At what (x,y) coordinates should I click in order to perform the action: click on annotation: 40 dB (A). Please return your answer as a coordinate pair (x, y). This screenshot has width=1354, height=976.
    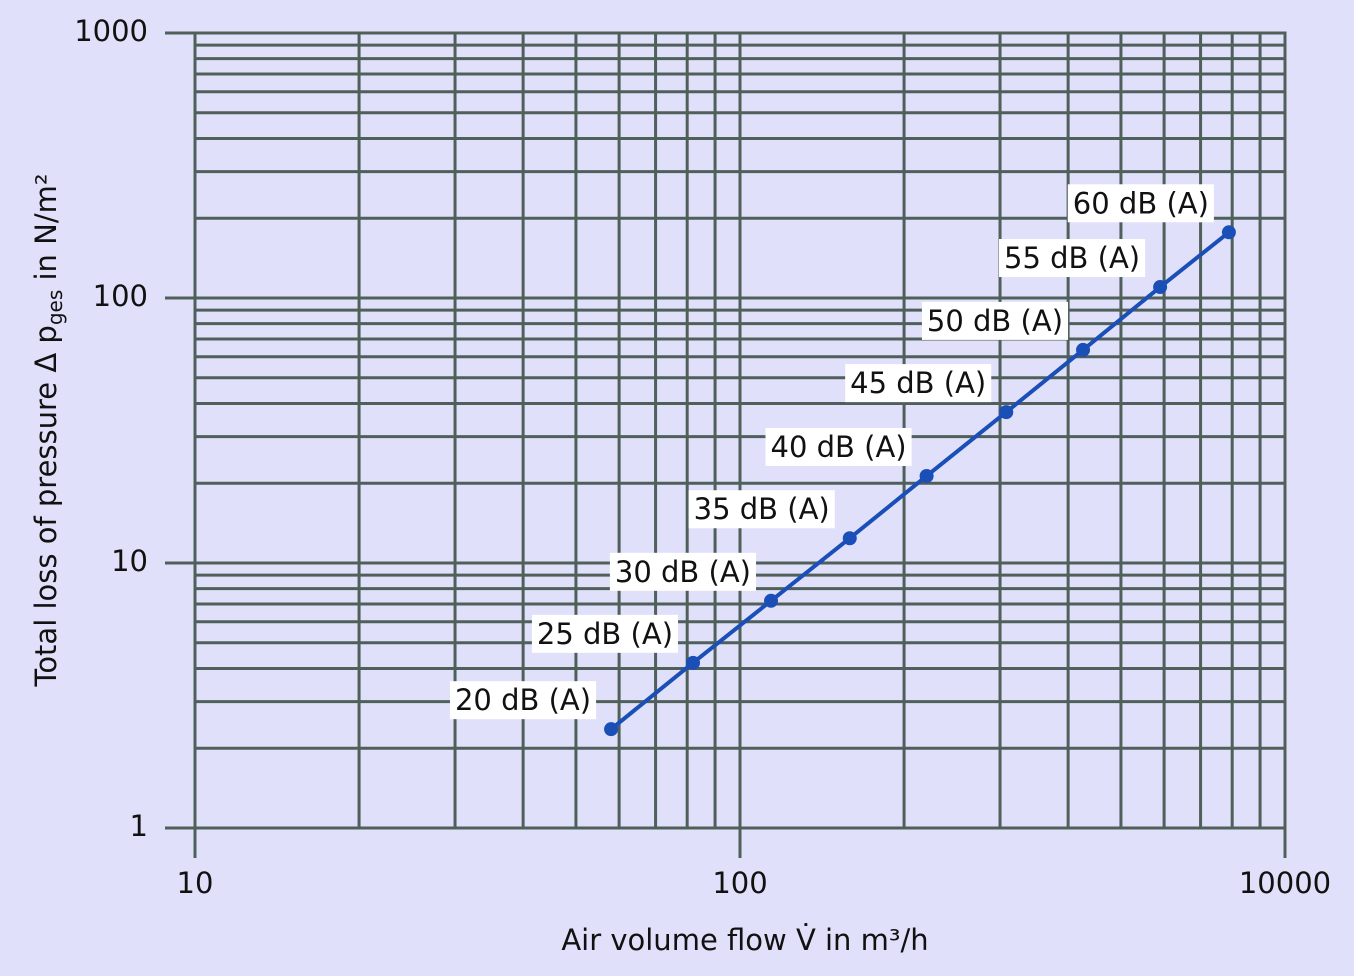
    Looking at the image, I should click on (839, 447).